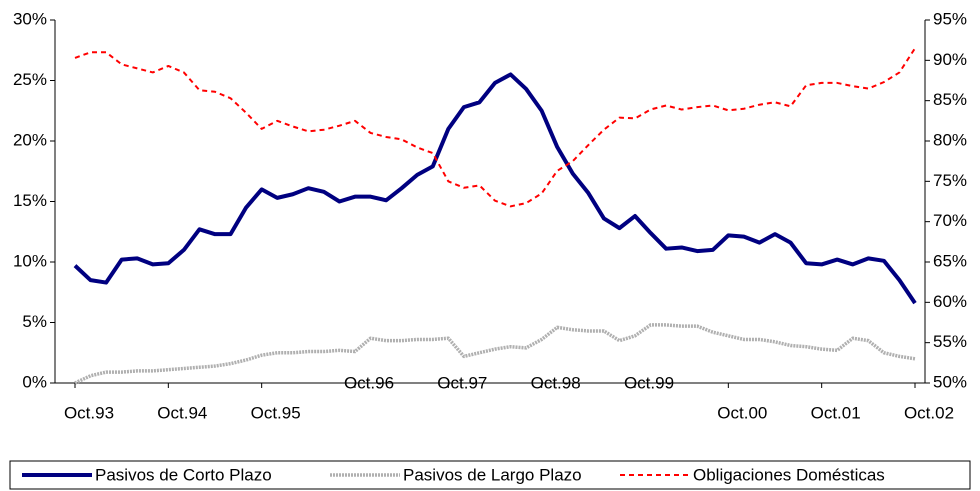 This screenshot has width=980, height=491. What do you see at coordinates (34, 321) in the screenshot?
I see `y-tick-label: 5%` at bounding box center [34, 321].